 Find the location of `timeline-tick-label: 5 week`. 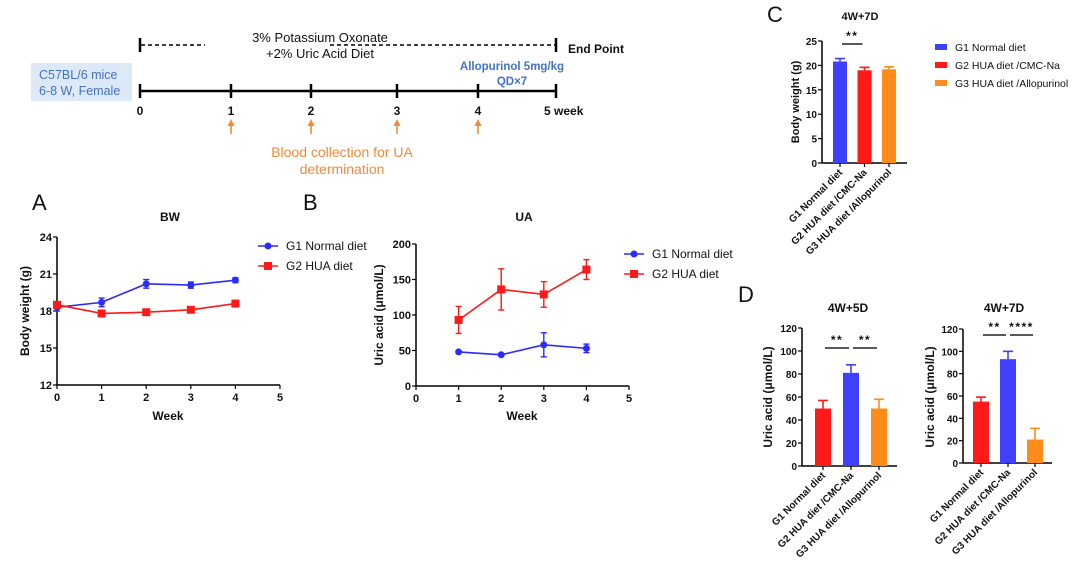

timeline-tick-label: 5 week is located at coordinates (564, 111).